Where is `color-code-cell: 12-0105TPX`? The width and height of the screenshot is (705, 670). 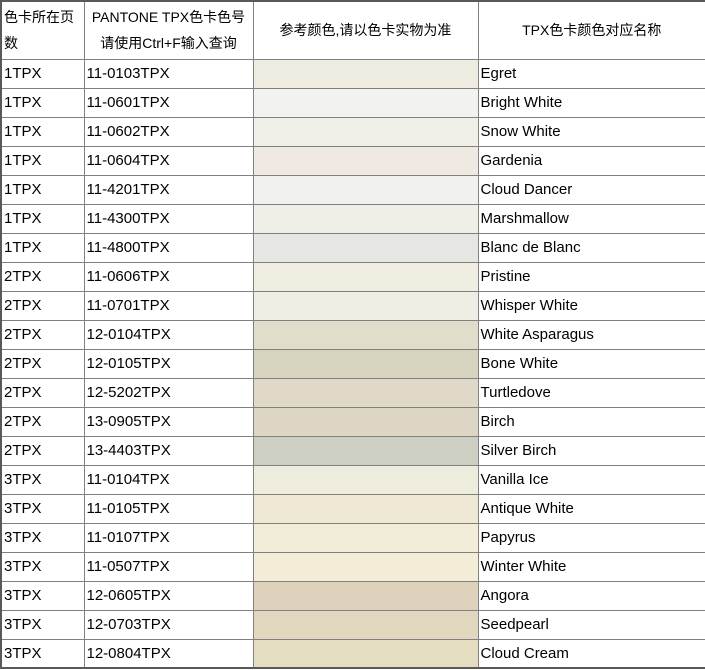 color-code-cell: 12-0105TPX is located at coordinates (168, 363).